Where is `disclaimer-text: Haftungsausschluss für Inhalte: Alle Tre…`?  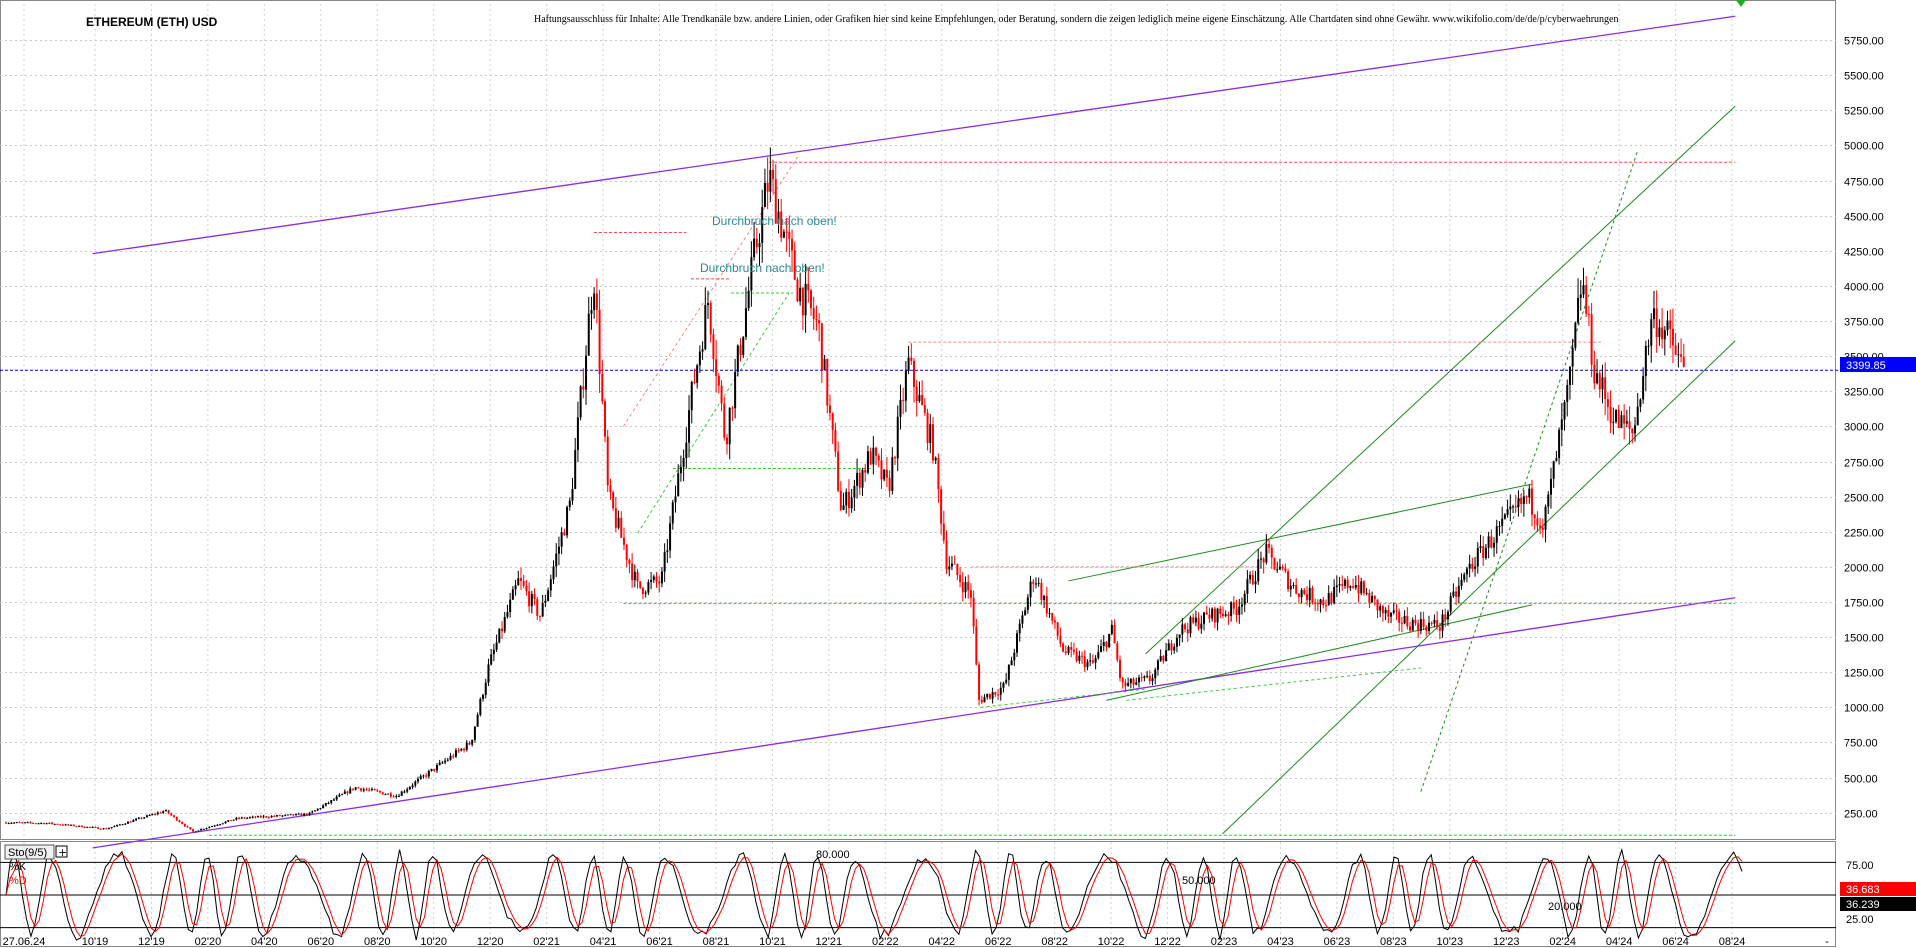
disclaimer-text: Haftungsausschluss für Inhalte: Alle Tre… is located at coordinates (1076, 19).